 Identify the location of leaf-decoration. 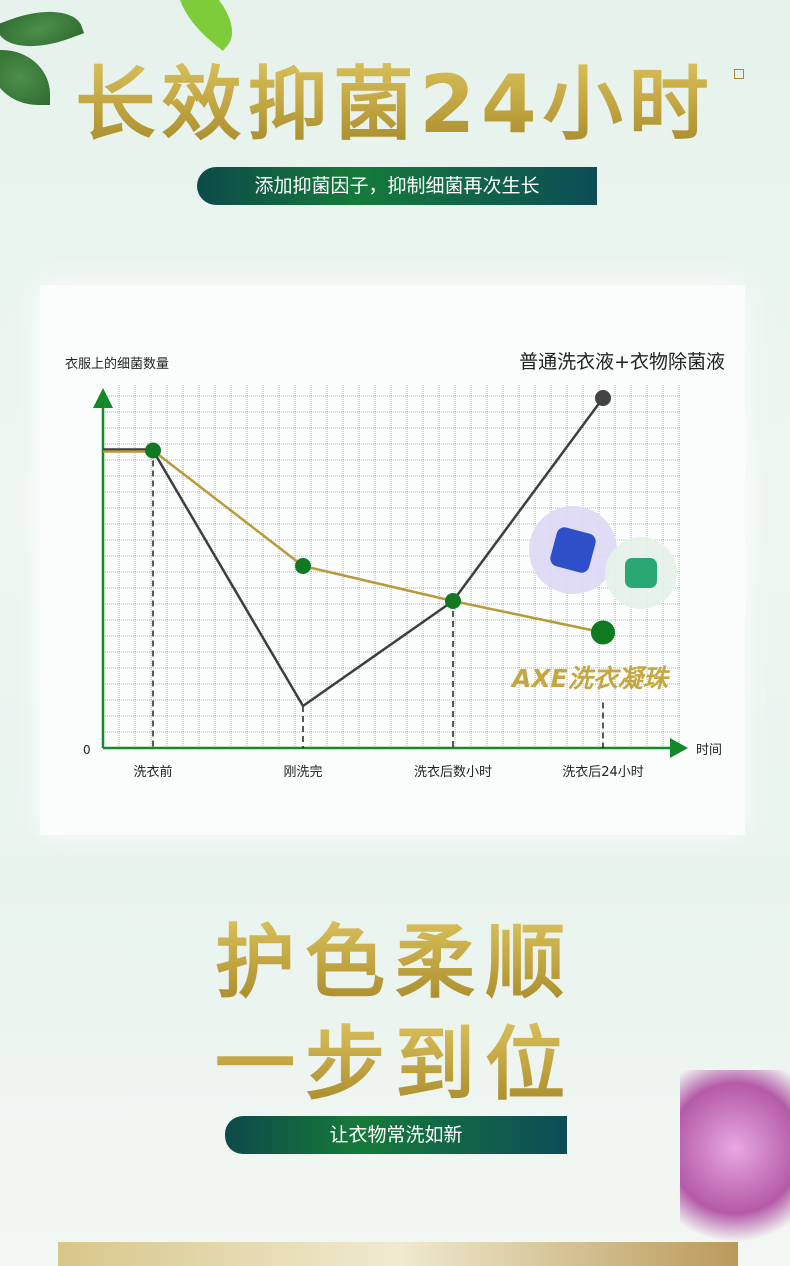
(205, 26).